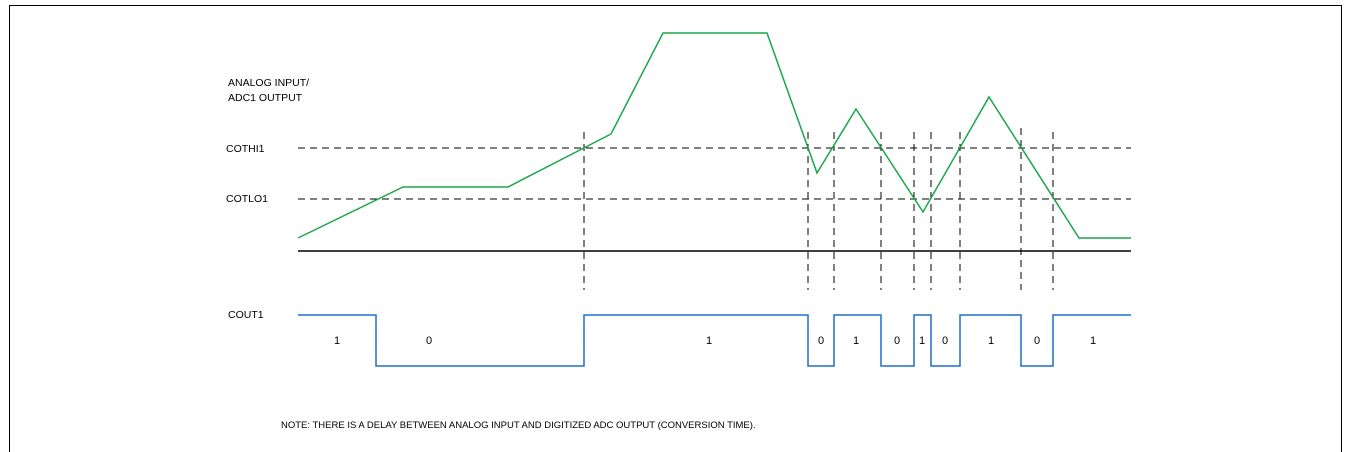 This screenshot has width=1353, height=452. Describe the element at coordinates (245, 149) in the screenshot. I see `cothi1-label: COTHI1` at that location.